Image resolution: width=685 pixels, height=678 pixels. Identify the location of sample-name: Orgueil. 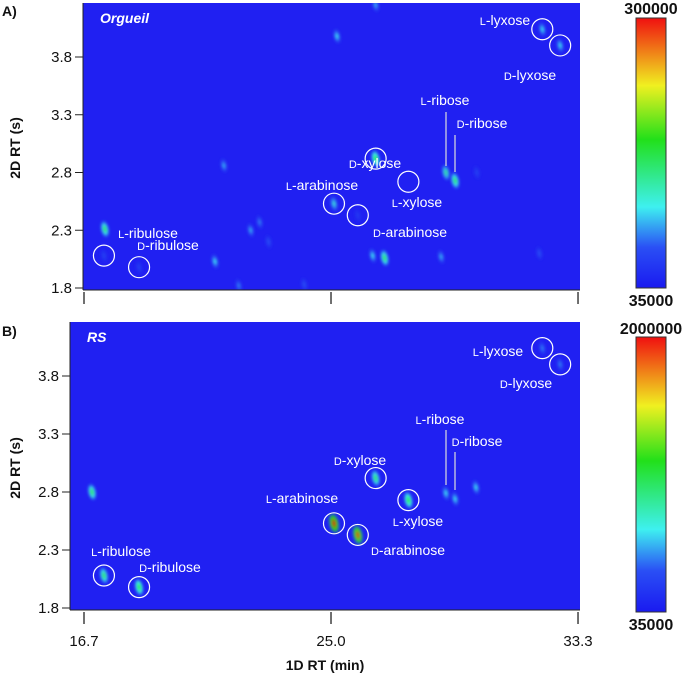
(125, 18).